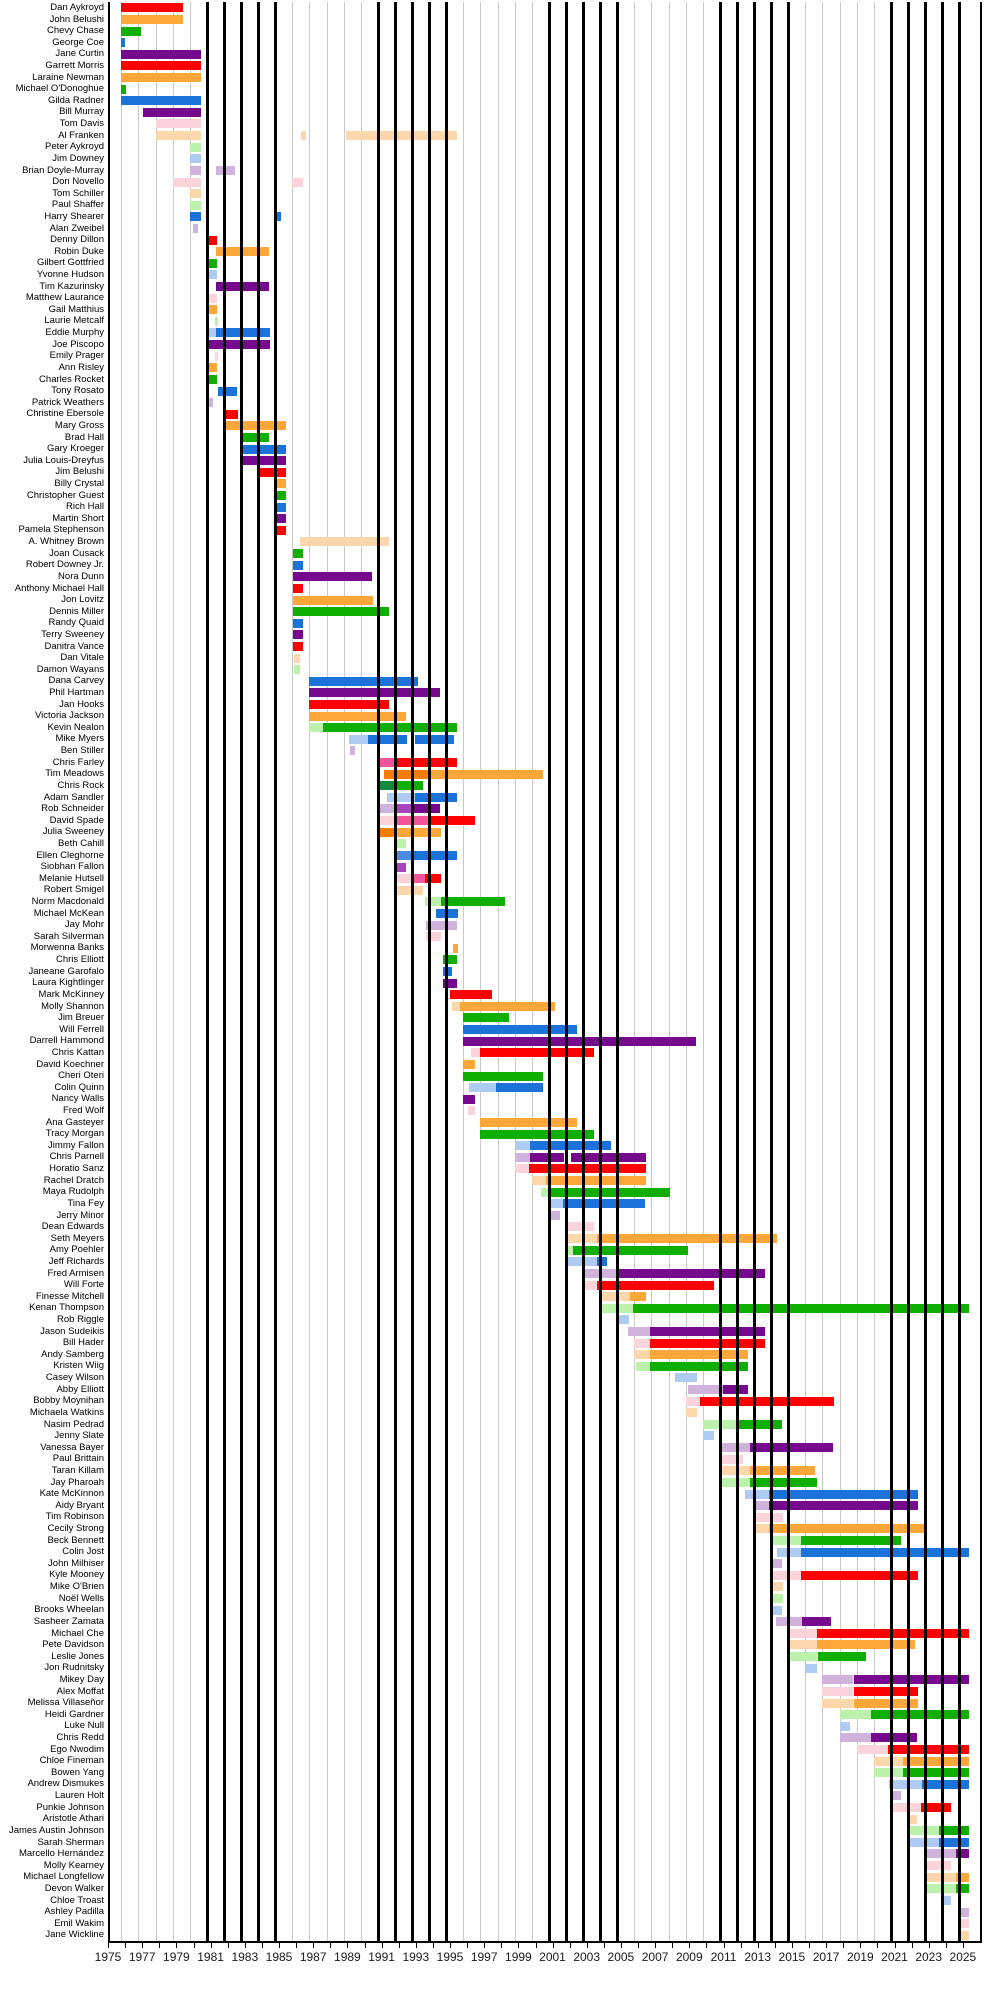  What do you see at coordinates (79, 472) in the screenshot?
I see `cast-name-label: Jim Belushi` at bounding box center [79, 472].